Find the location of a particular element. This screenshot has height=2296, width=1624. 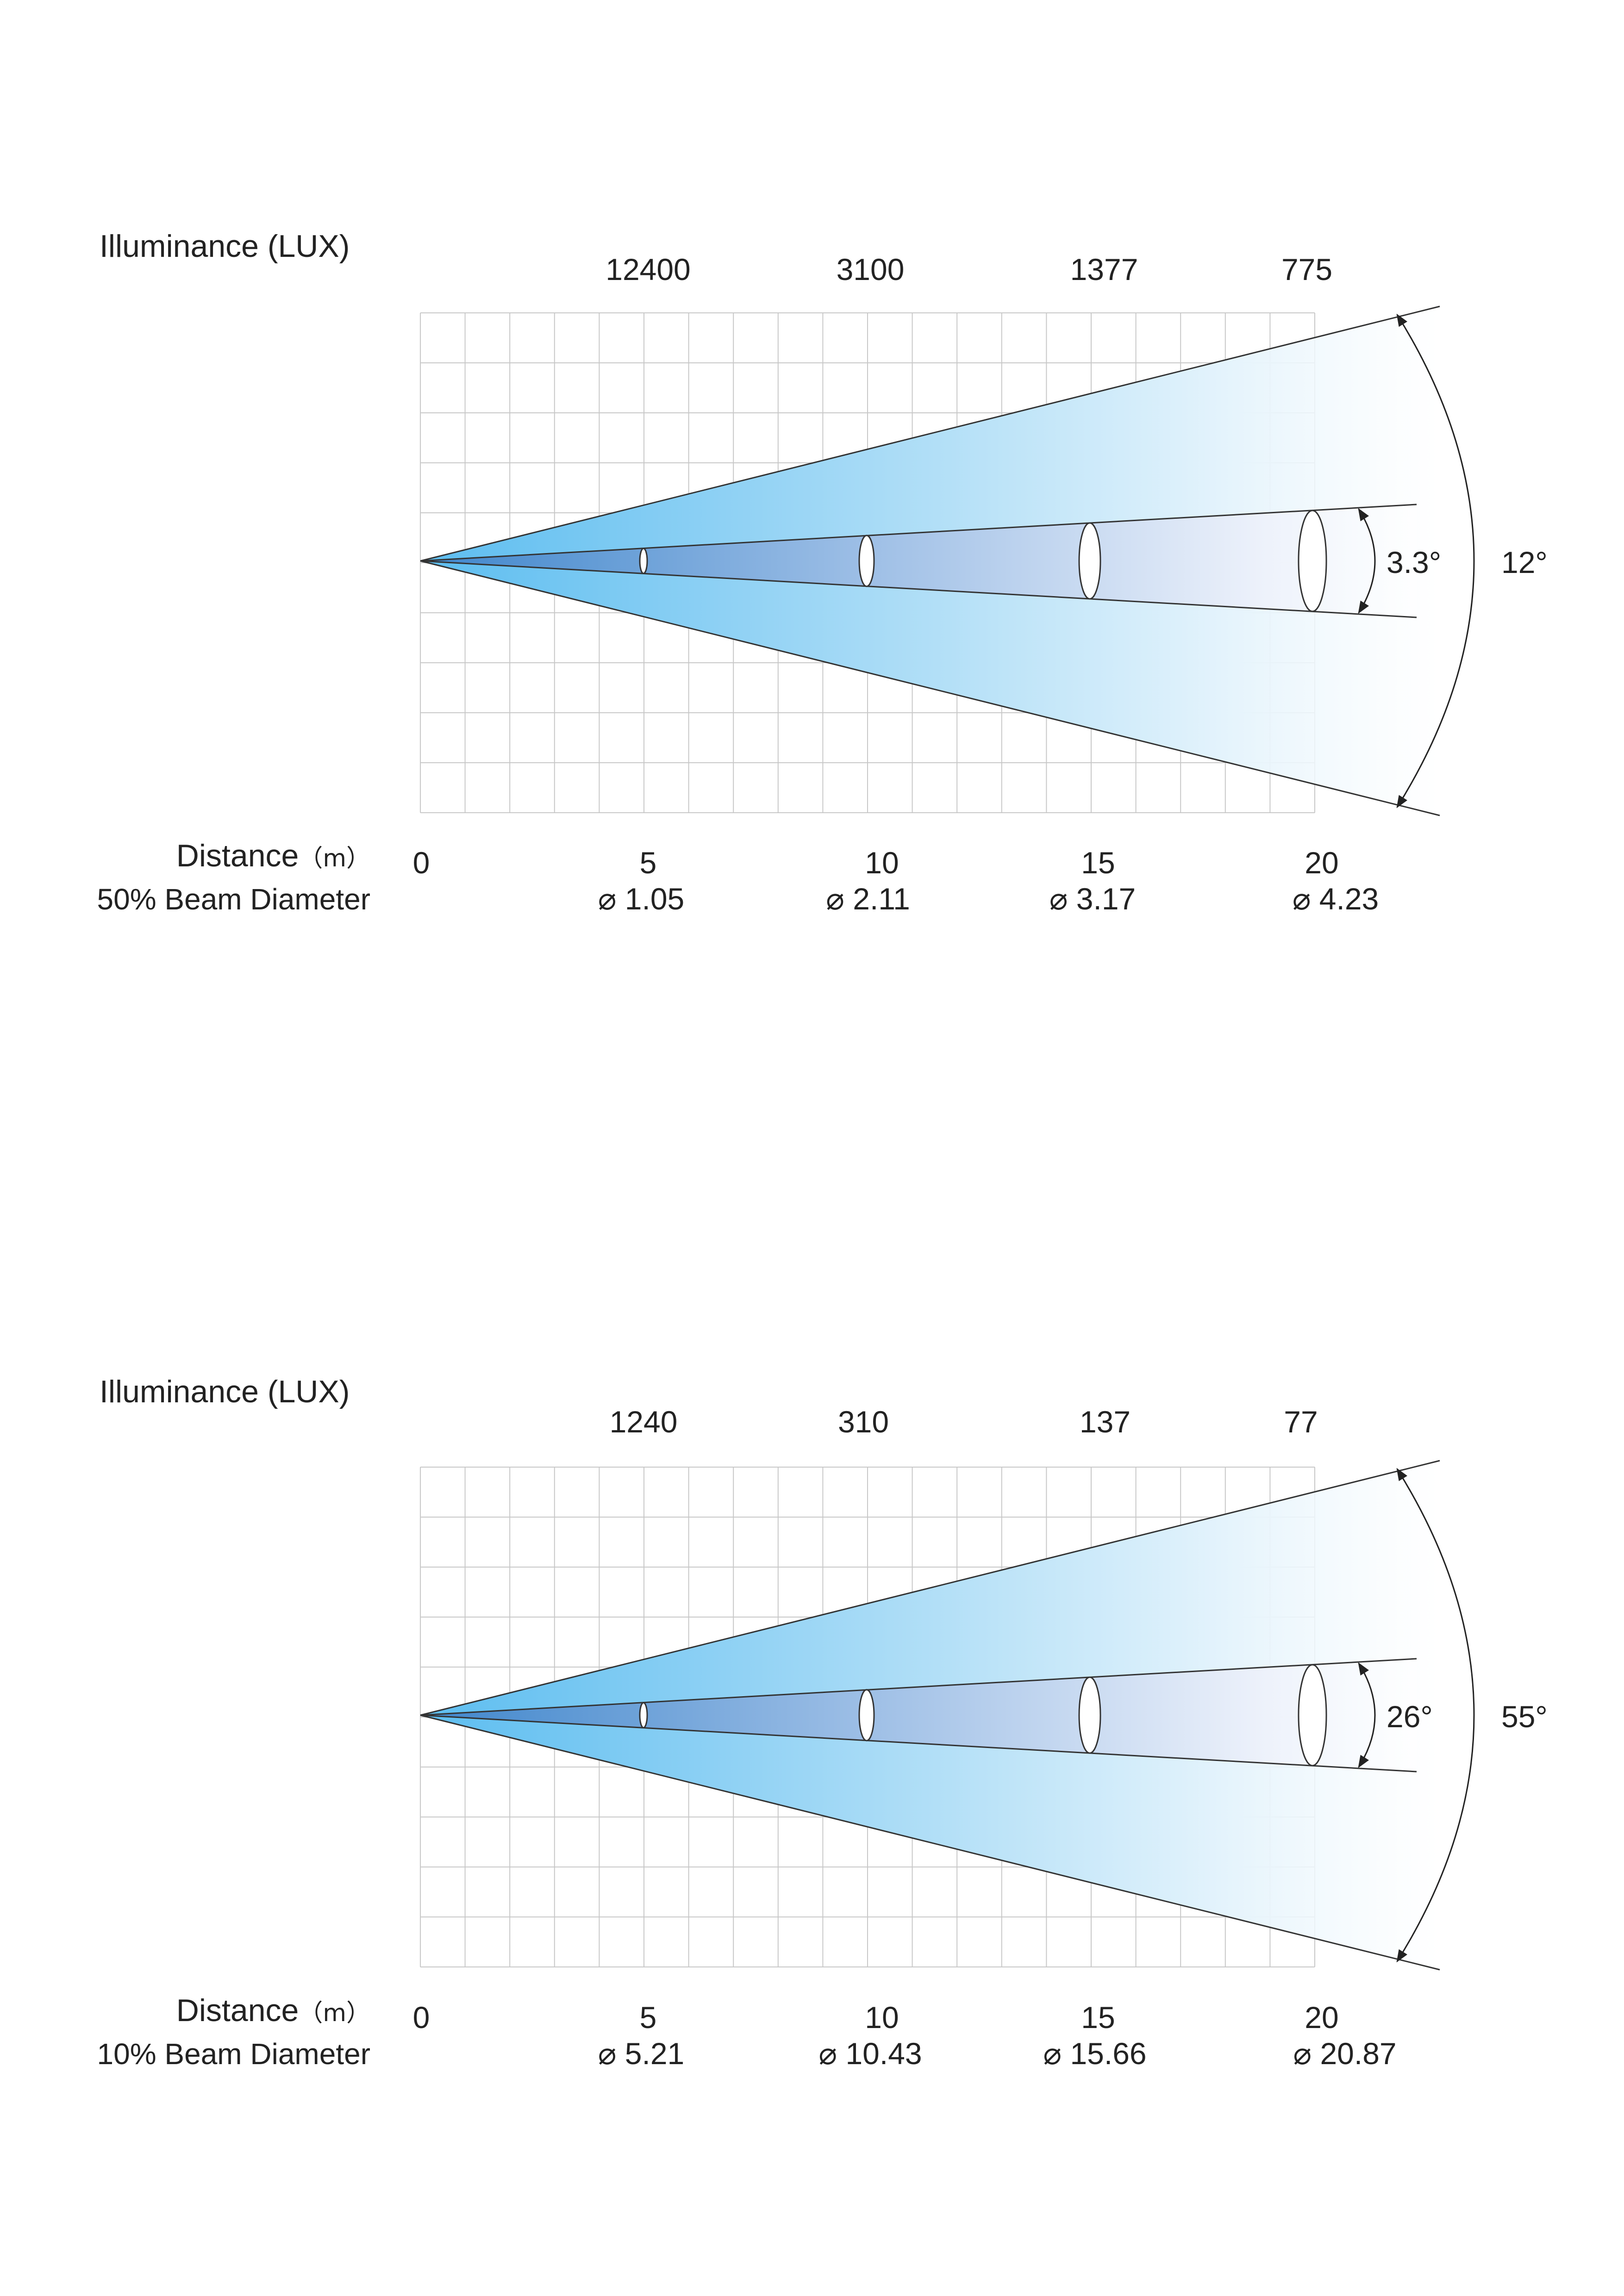

lux-value: 1377 is located at coordinates (1104, 269).